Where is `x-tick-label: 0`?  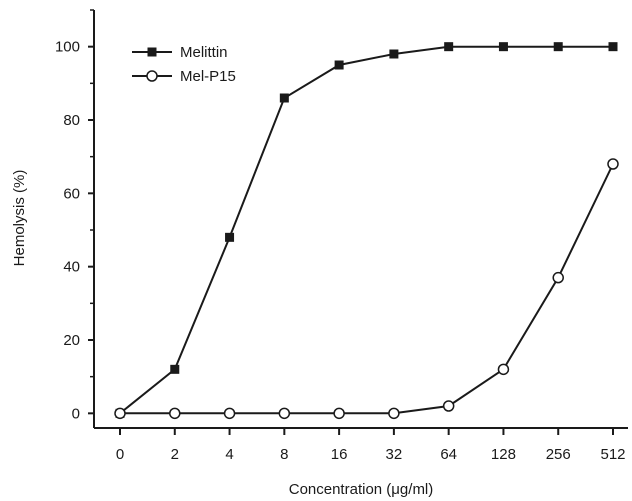 x-tick-label: 0 is located at coordinates (120, 454).